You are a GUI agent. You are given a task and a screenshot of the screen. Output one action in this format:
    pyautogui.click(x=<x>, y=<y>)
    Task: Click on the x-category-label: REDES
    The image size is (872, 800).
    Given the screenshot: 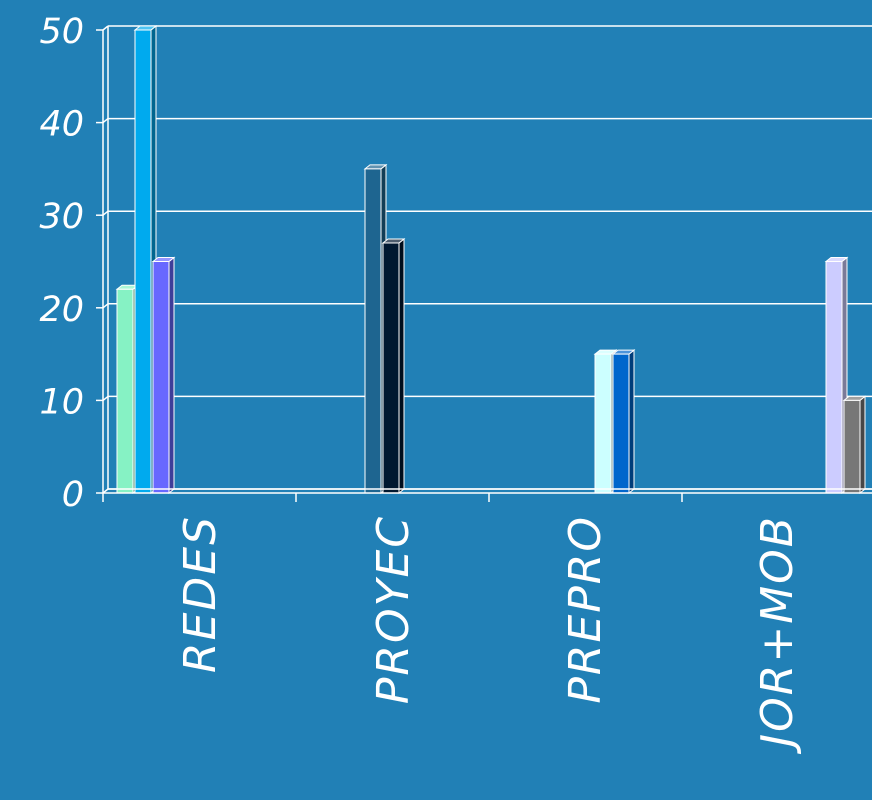 What is the action you would take?
    pyautogui.click(x=200, y=594)
    